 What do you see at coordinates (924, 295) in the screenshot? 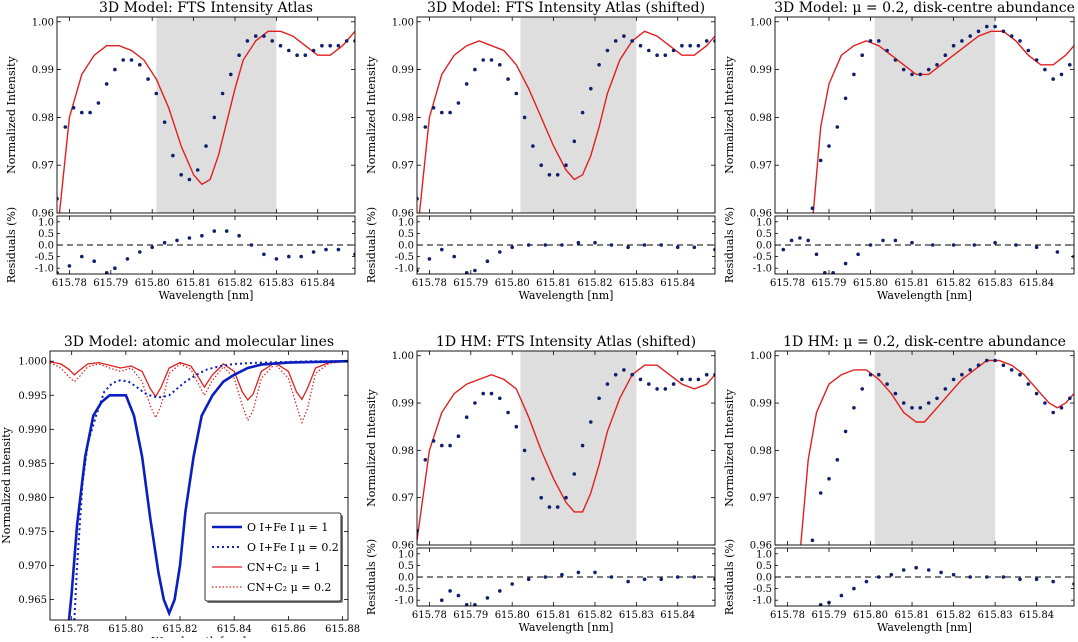
I see `x-axis-label: Wavelength [nm]` at bounding box center [924, 295].